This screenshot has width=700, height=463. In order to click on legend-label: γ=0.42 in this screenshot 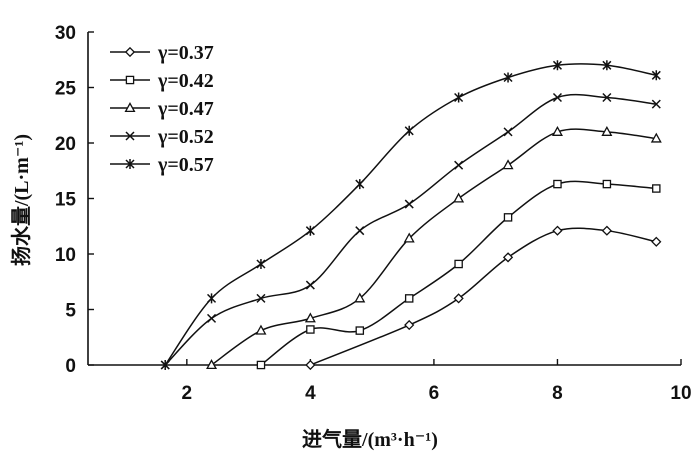, I will do `click(185, 81)`.